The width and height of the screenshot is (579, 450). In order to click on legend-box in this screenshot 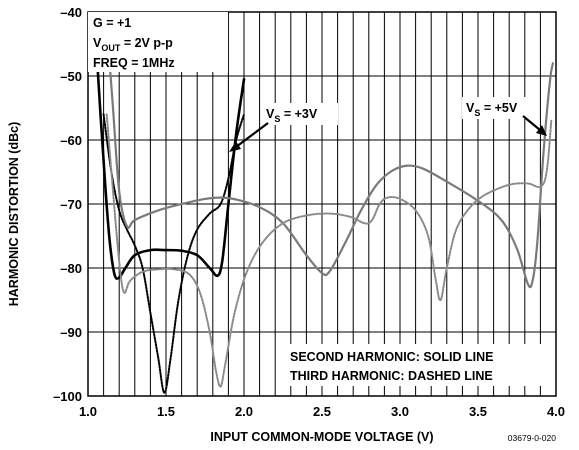, I will do `click(420, 365)`.